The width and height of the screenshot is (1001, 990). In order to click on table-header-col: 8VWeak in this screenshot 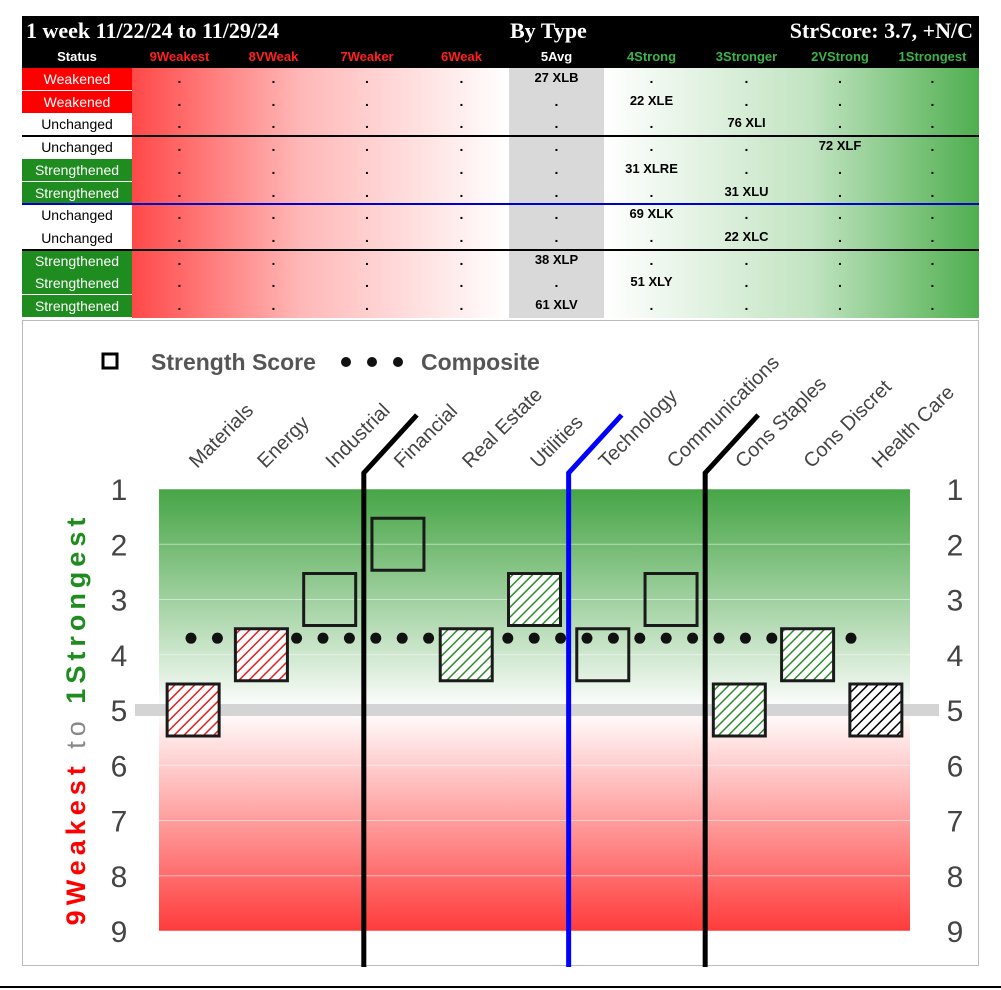, I will do `click(273, 56)`.